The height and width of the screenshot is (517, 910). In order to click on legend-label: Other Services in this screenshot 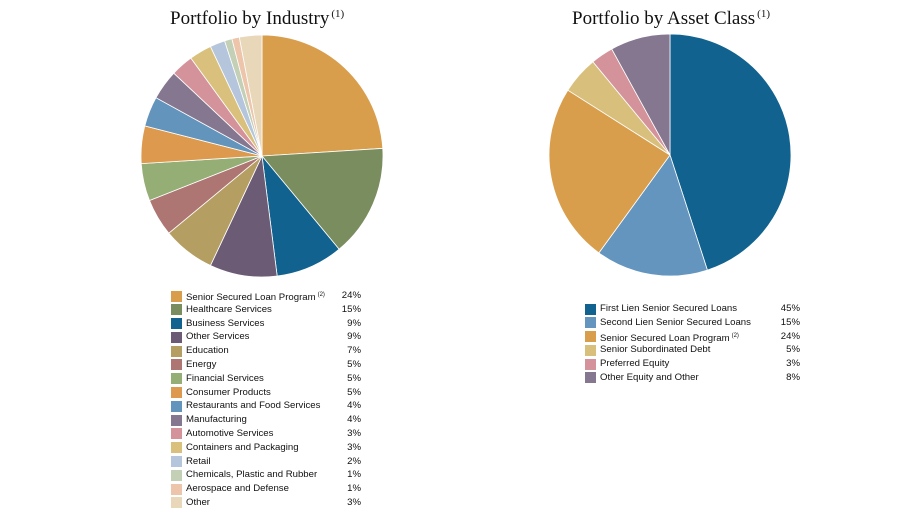, I will do `click(218, 337)`.